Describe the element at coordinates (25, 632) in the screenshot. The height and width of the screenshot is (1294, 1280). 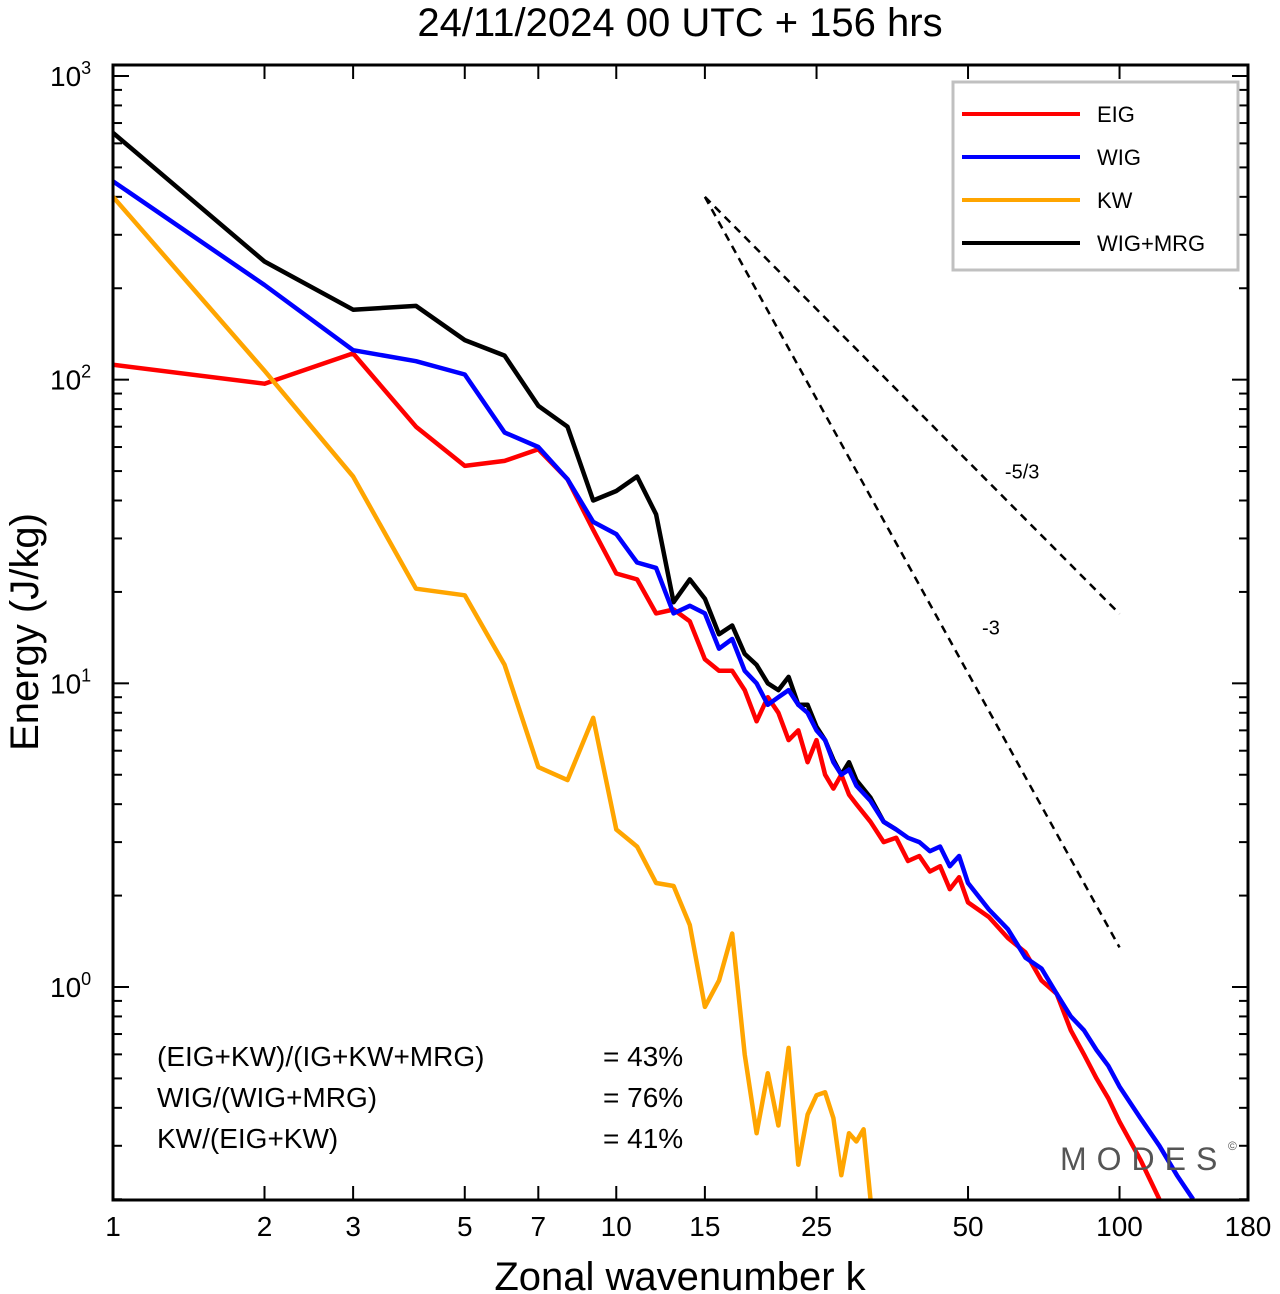
I see `y-axis-label: Energy (J/kg)` at that location.